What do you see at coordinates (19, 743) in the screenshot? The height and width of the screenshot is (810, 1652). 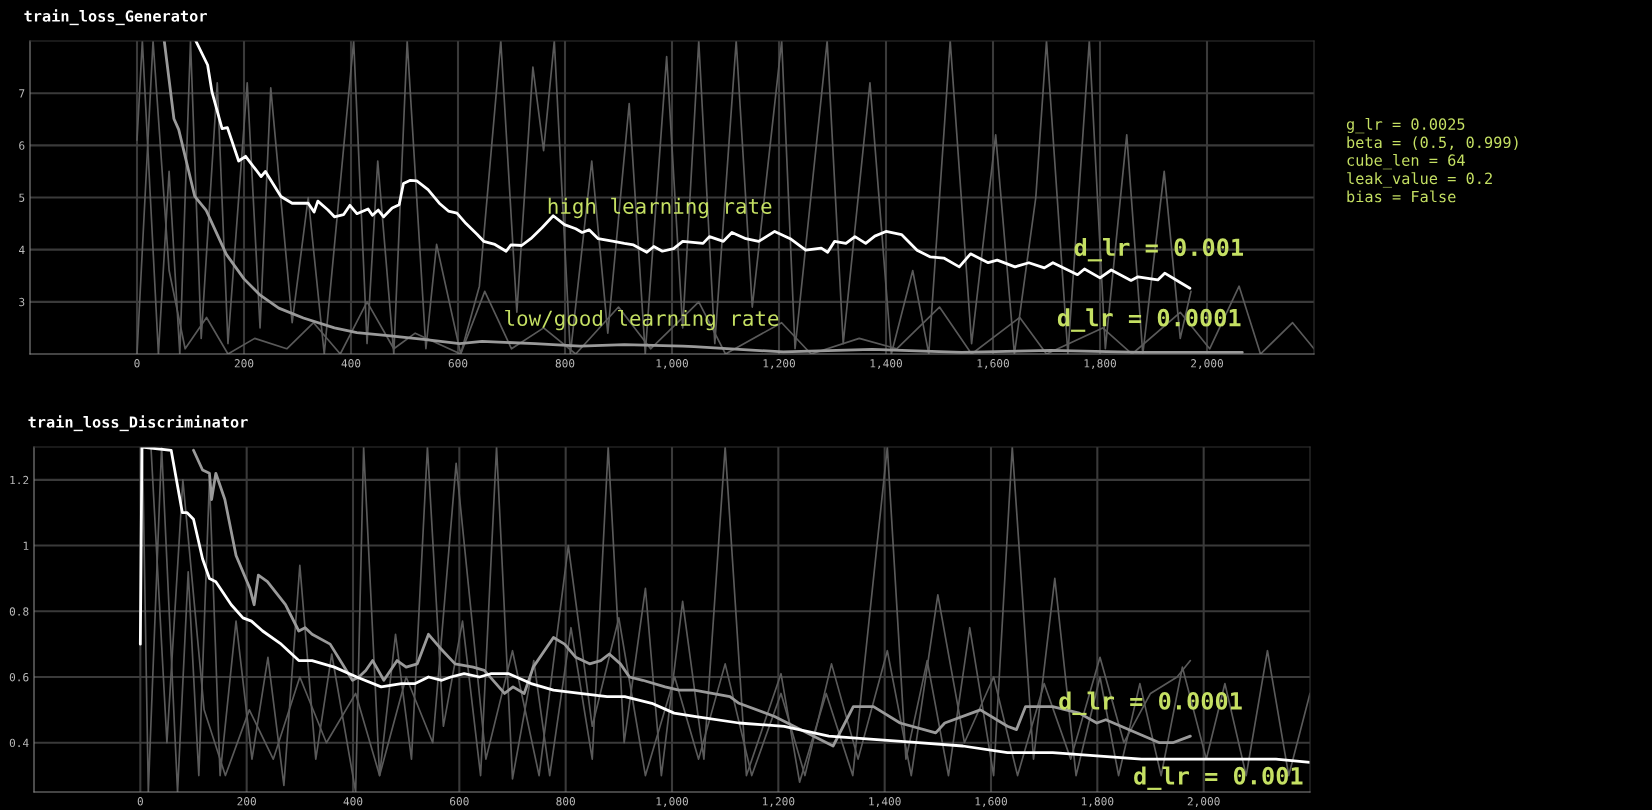 I see `y-tick-label: 0.4` at bounding box center [19, 743].